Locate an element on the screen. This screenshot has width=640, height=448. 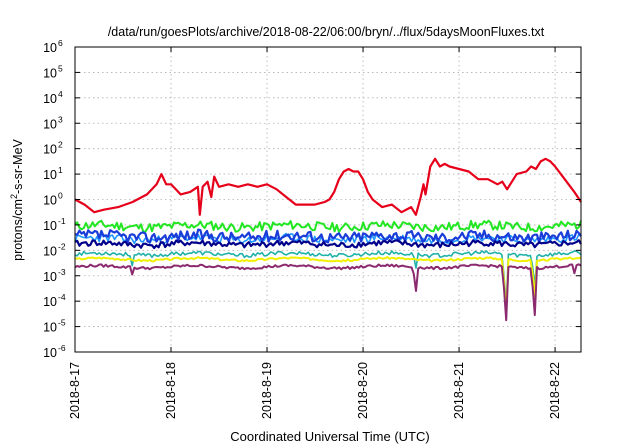
y-tick-exponent: -1 is located at coordinates (62, 221).